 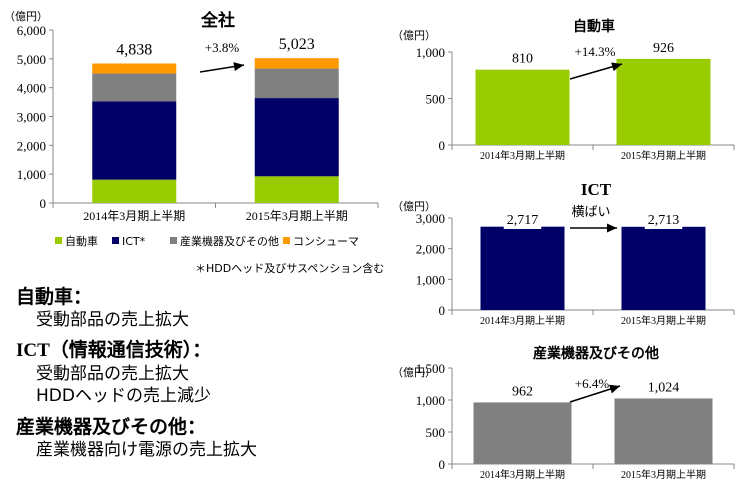 I want to click on chart-industrial-value-label: 962, so click(x=522, y=391).